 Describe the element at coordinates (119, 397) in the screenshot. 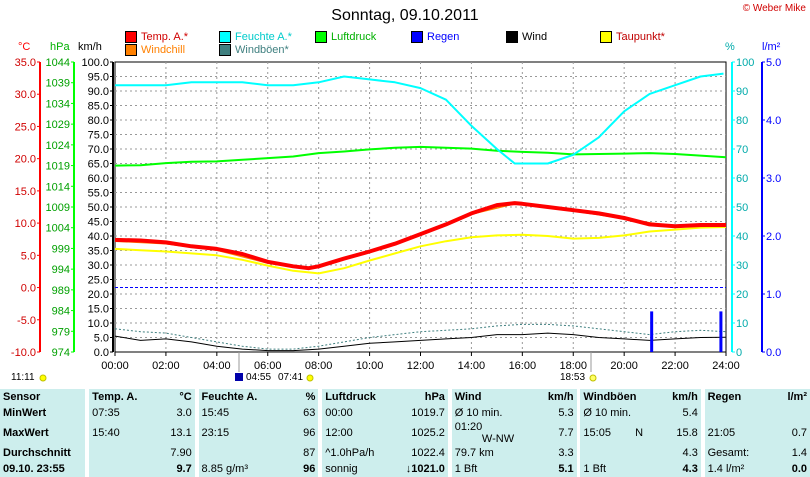

I see `stats-col-temp: Temp. A.` at that location.